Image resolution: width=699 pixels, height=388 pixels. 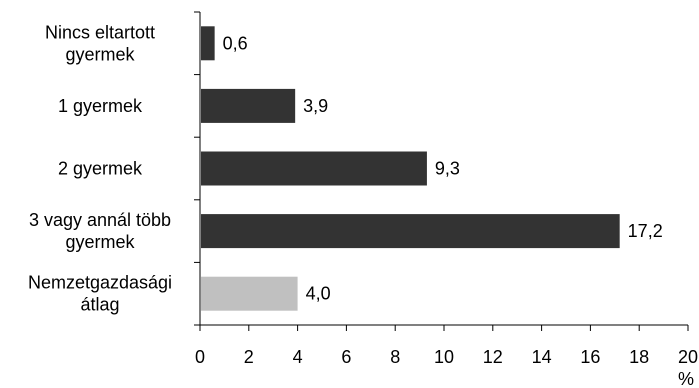 I want to click on x-axis-tick-label: 4, so click(x=298, y=357).